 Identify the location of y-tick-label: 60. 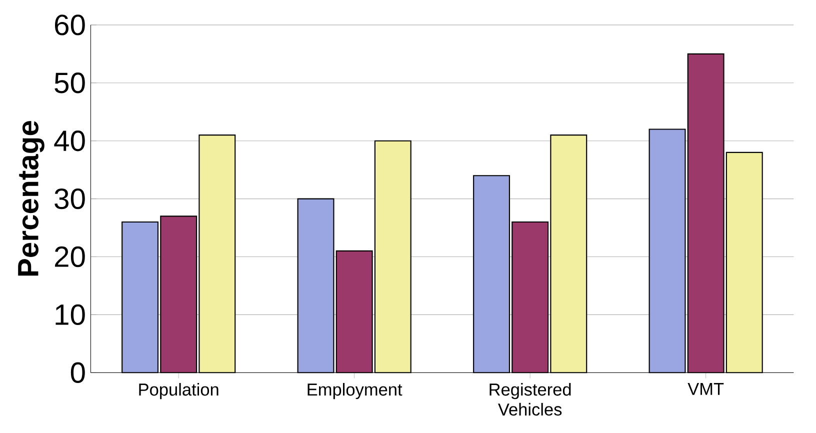
(69, 25).